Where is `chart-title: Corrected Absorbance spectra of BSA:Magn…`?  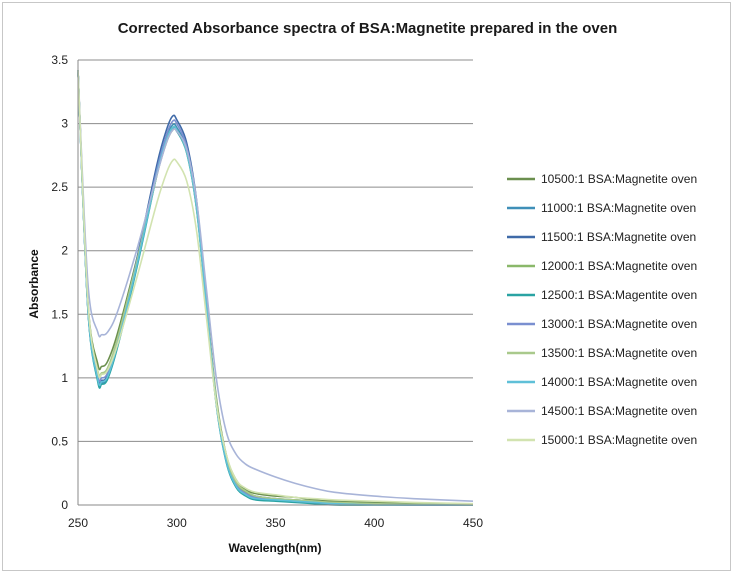
chart-title: Corrected Absorbance spectra of BSA:Magn… is located at coordinates (367, 28).